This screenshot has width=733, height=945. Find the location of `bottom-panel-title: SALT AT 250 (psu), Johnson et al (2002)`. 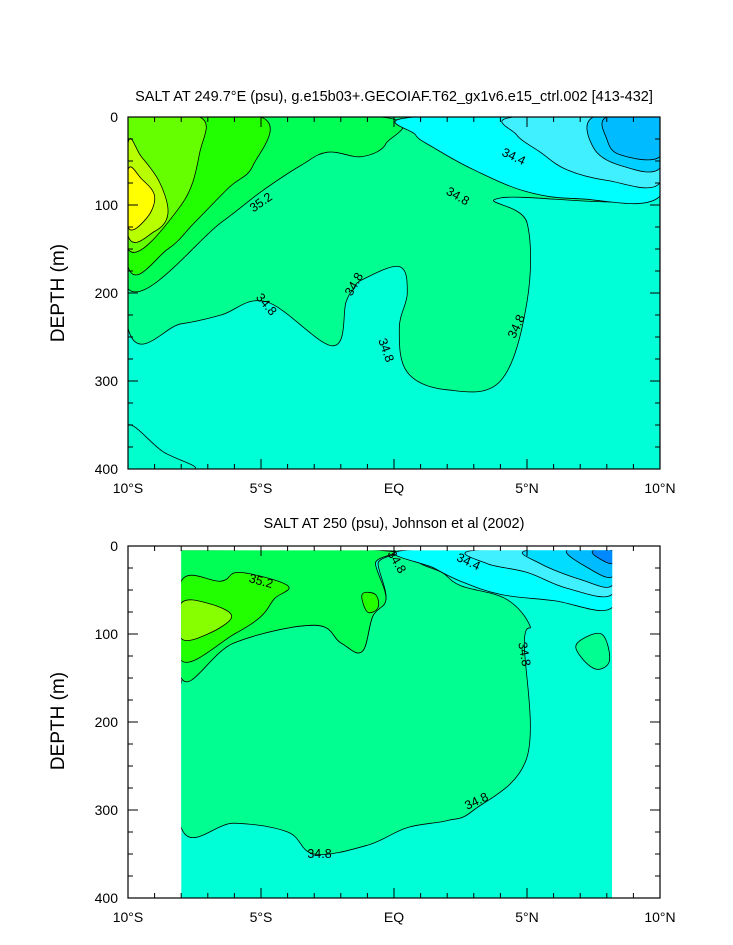

bottom-panel-title: SALT AT 250 (psu), Johnson et al (2002) is located at coordinates (394, 524).